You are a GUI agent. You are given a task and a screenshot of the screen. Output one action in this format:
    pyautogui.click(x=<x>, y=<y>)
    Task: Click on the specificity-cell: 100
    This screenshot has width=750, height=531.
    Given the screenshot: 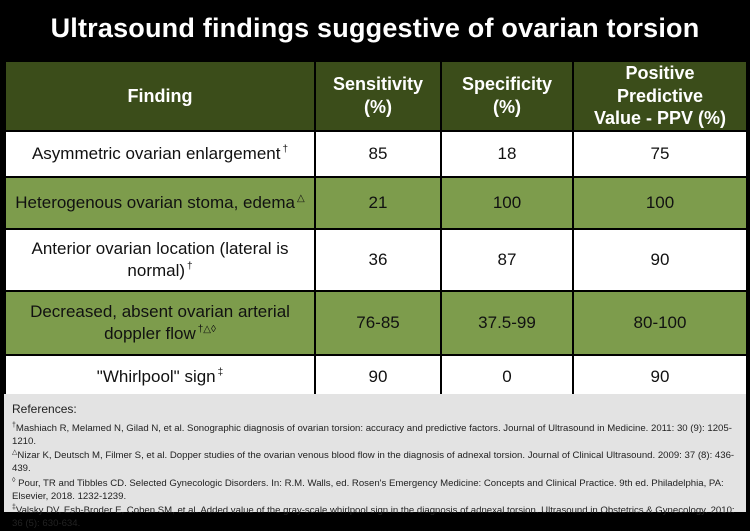 What is the action you would take?
    pyautogui.click(x=507, y=202)
    